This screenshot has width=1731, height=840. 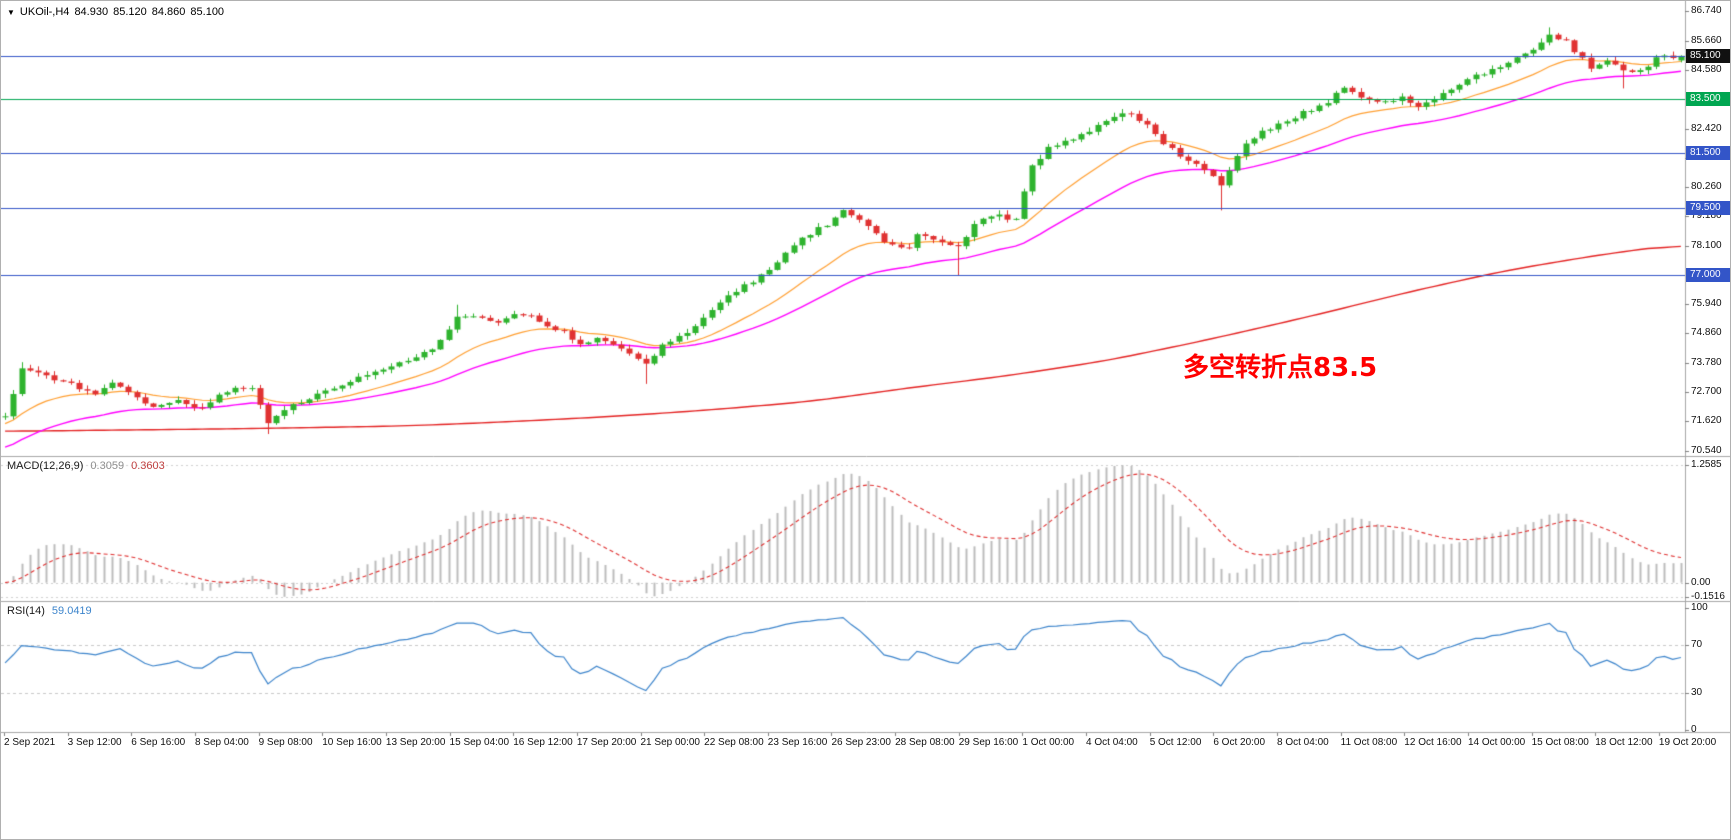 I want to click on time-axis-label: 4 Oct 04:00, so click(x=1112, y=742).